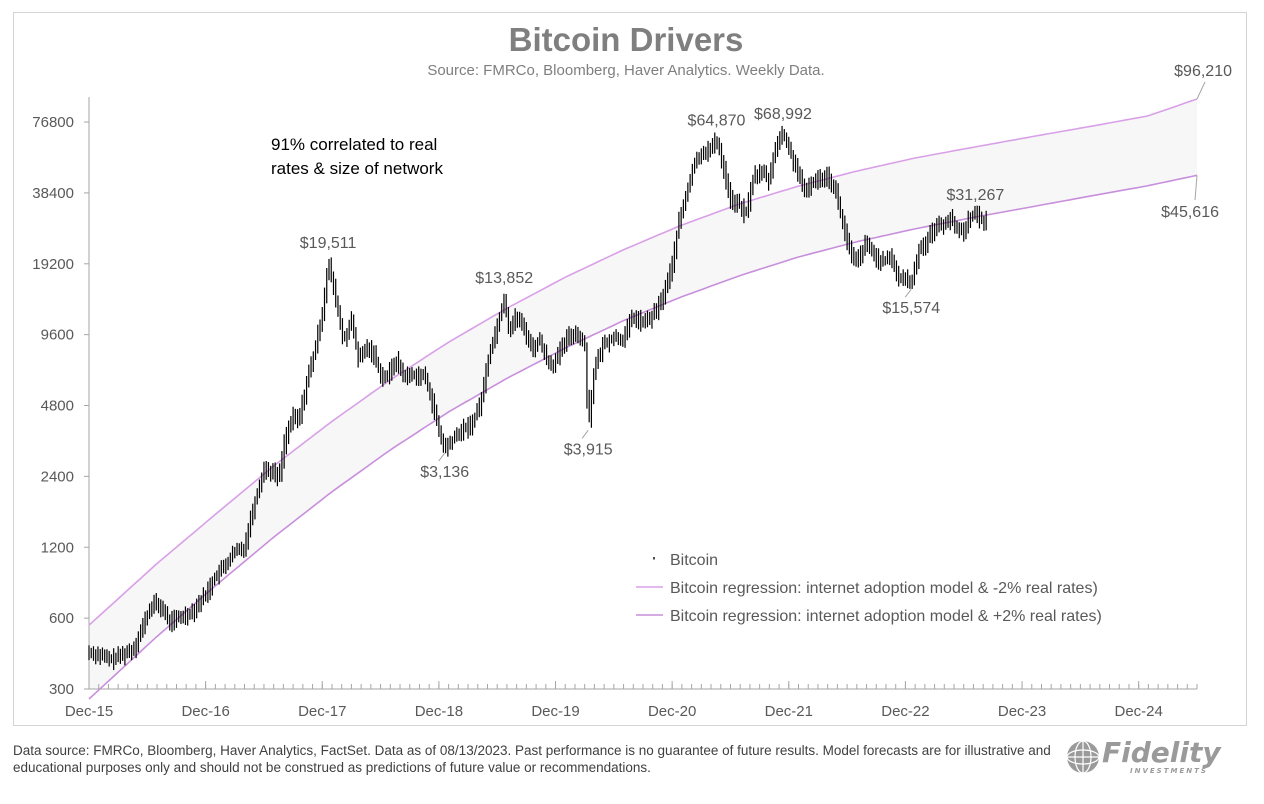 Image resolution: width=1264 pixels, height=804 pixels. What do you see at coordinates (439, 711) in the screenshot?
I see `x-tick-label: Dec-18` at bounding box center [439, 711].